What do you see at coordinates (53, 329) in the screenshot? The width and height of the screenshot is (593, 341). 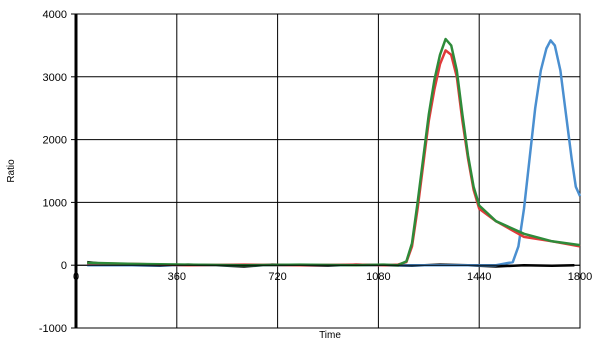 I see `y-tick-label: -1000` at bounding box center [53, 329].